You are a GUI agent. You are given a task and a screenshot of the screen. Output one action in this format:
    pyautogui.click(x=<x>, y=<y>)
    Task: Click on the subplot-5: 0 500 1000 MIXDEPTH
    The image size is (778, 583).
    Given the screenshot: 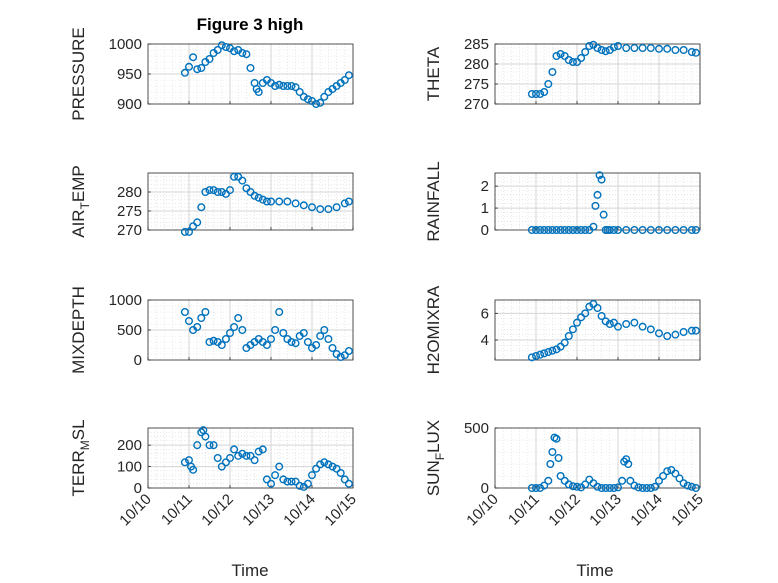 What is the action you would take?
    pyautogui.click(x=211, y=330)
    